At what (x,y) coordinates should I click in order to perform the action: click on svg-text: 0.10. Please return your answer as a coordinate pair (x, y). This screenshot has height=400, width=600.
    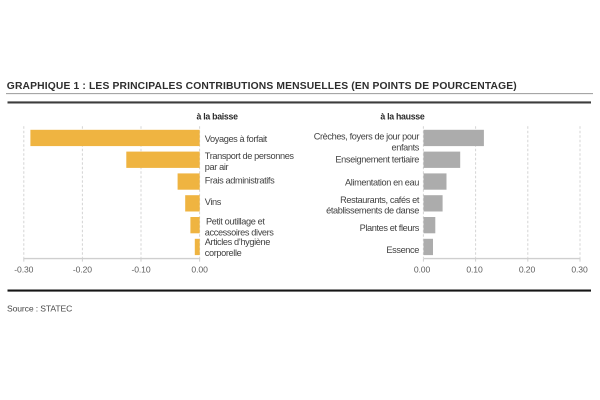
    Looking at the image, I should click on (474, 269).